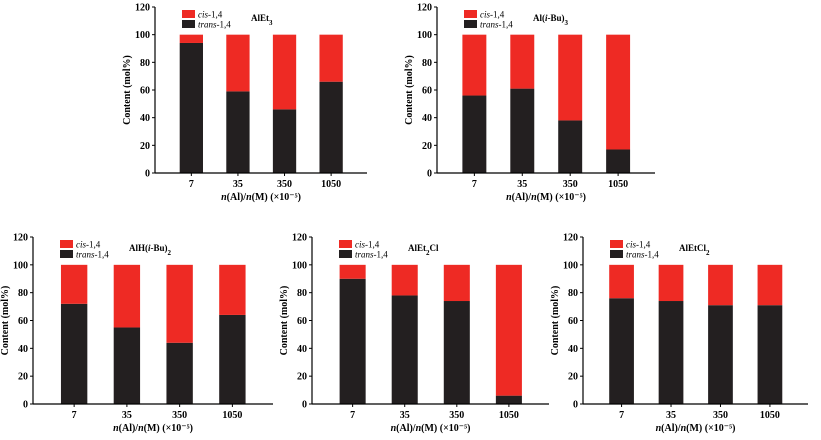 Image resolution: width=821 pixels, height=440 pixels. I want to click on panel-title: AlEt3, so click(262, 20).